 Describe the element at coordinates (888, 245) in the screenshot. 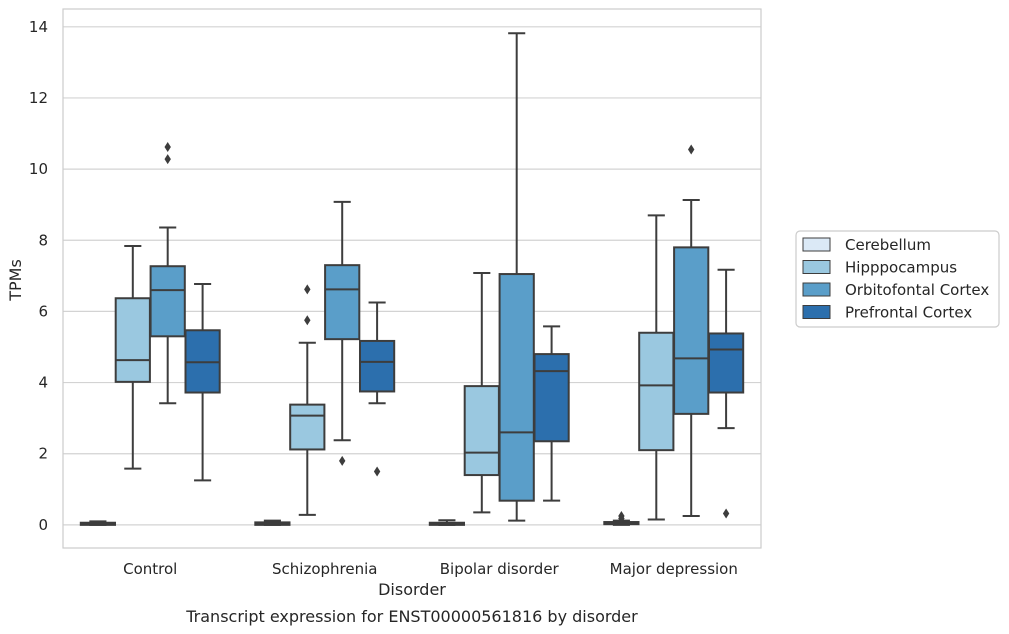

I see `legend-label: Cerebellum` at that location.